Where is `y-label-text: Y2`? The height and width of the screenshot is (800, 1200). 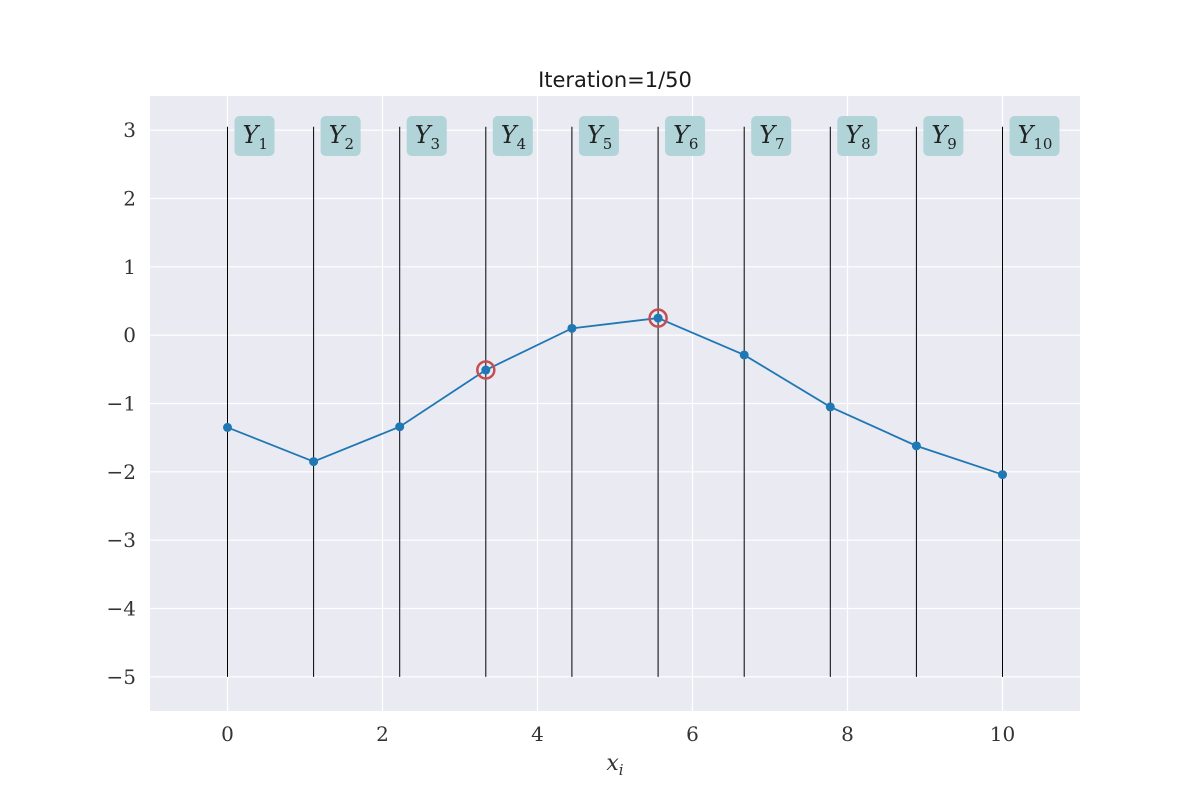
y-label-text: Y2 is located at coordinates (341, 137).